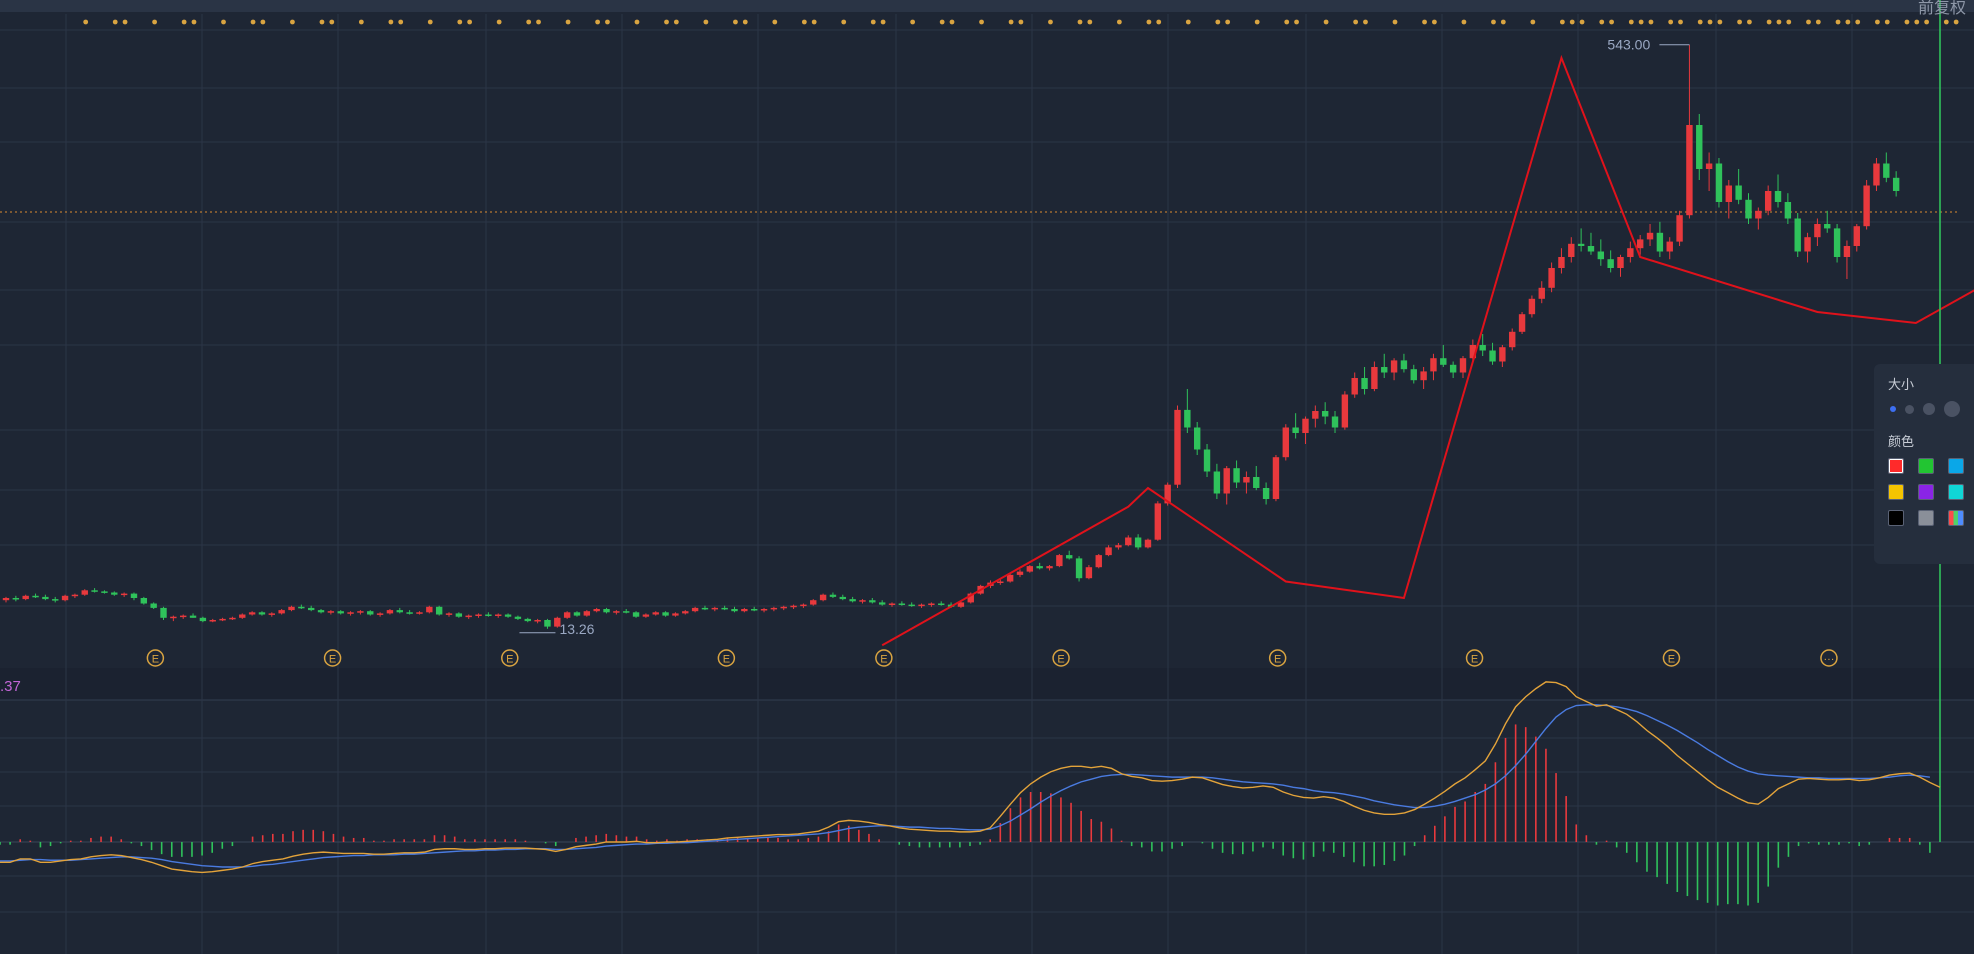 The width and height of the screenshot is (1974, 954). I want to click on indicator-value-label: .37, so click(10, 686).